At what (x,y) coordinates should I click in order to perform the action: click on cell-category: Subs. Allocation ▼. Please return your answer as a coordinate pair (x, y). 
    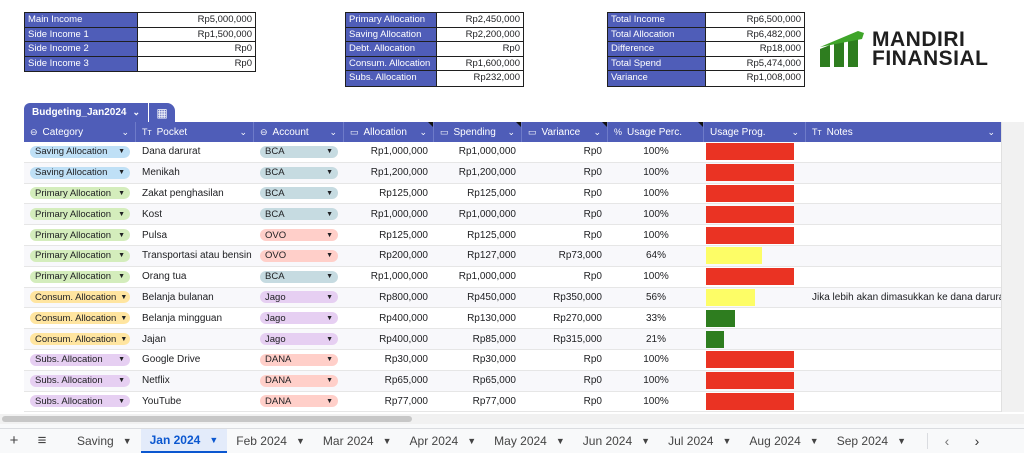
    Looking at the image, I should click on (80, 360).